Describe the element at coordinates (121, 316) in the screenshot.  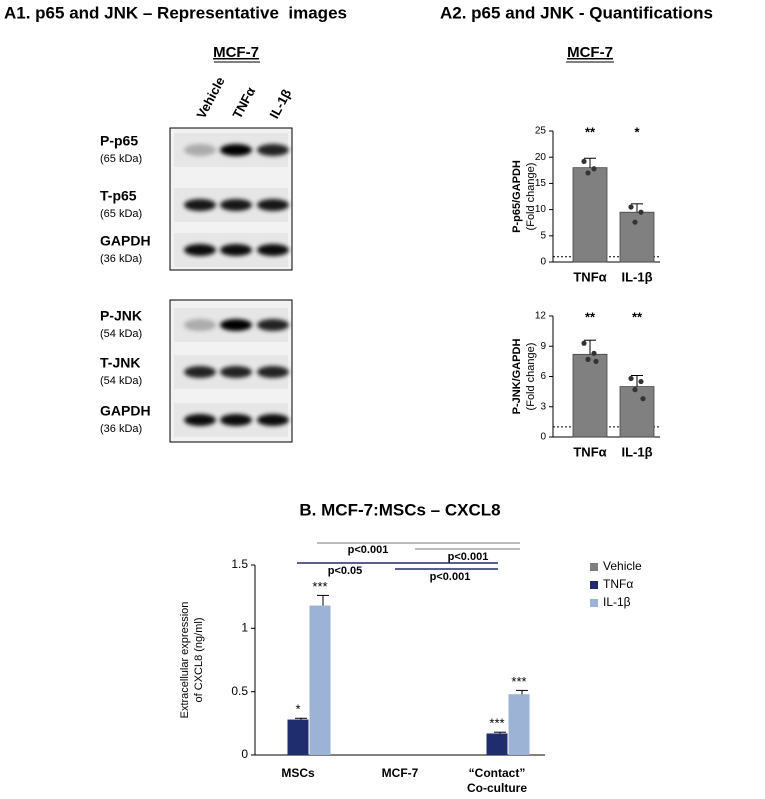
I see `protein-label: P-JNK` at that location.